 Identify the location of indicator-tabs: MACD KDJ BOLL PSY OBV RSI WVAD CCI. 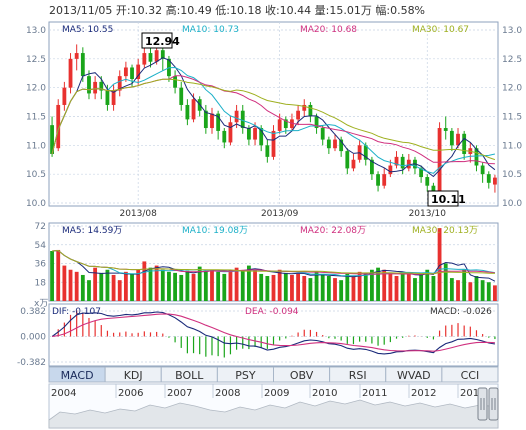
(273, 374).